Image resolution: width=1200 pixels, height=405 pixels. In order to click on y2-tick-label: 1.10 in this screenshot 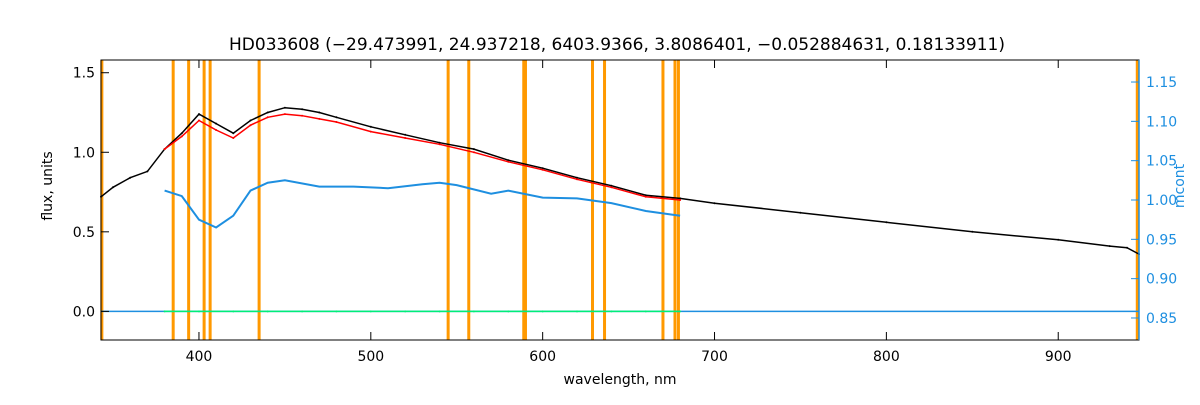, I will do `click(1161, 122)`.